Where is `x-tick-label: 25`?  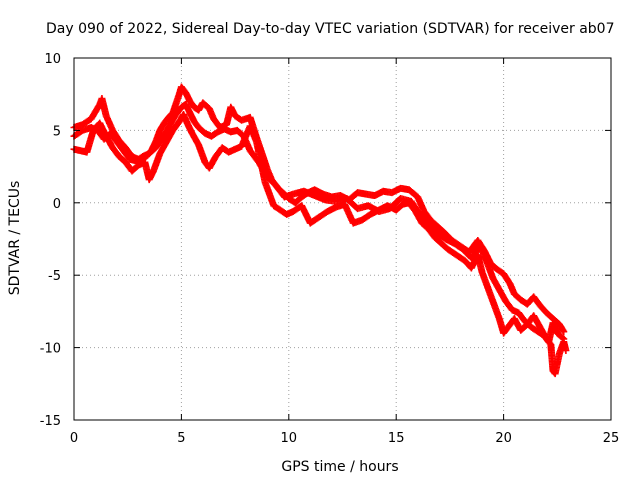
x-tick-label: 25 is located at coordinates (611, 438).